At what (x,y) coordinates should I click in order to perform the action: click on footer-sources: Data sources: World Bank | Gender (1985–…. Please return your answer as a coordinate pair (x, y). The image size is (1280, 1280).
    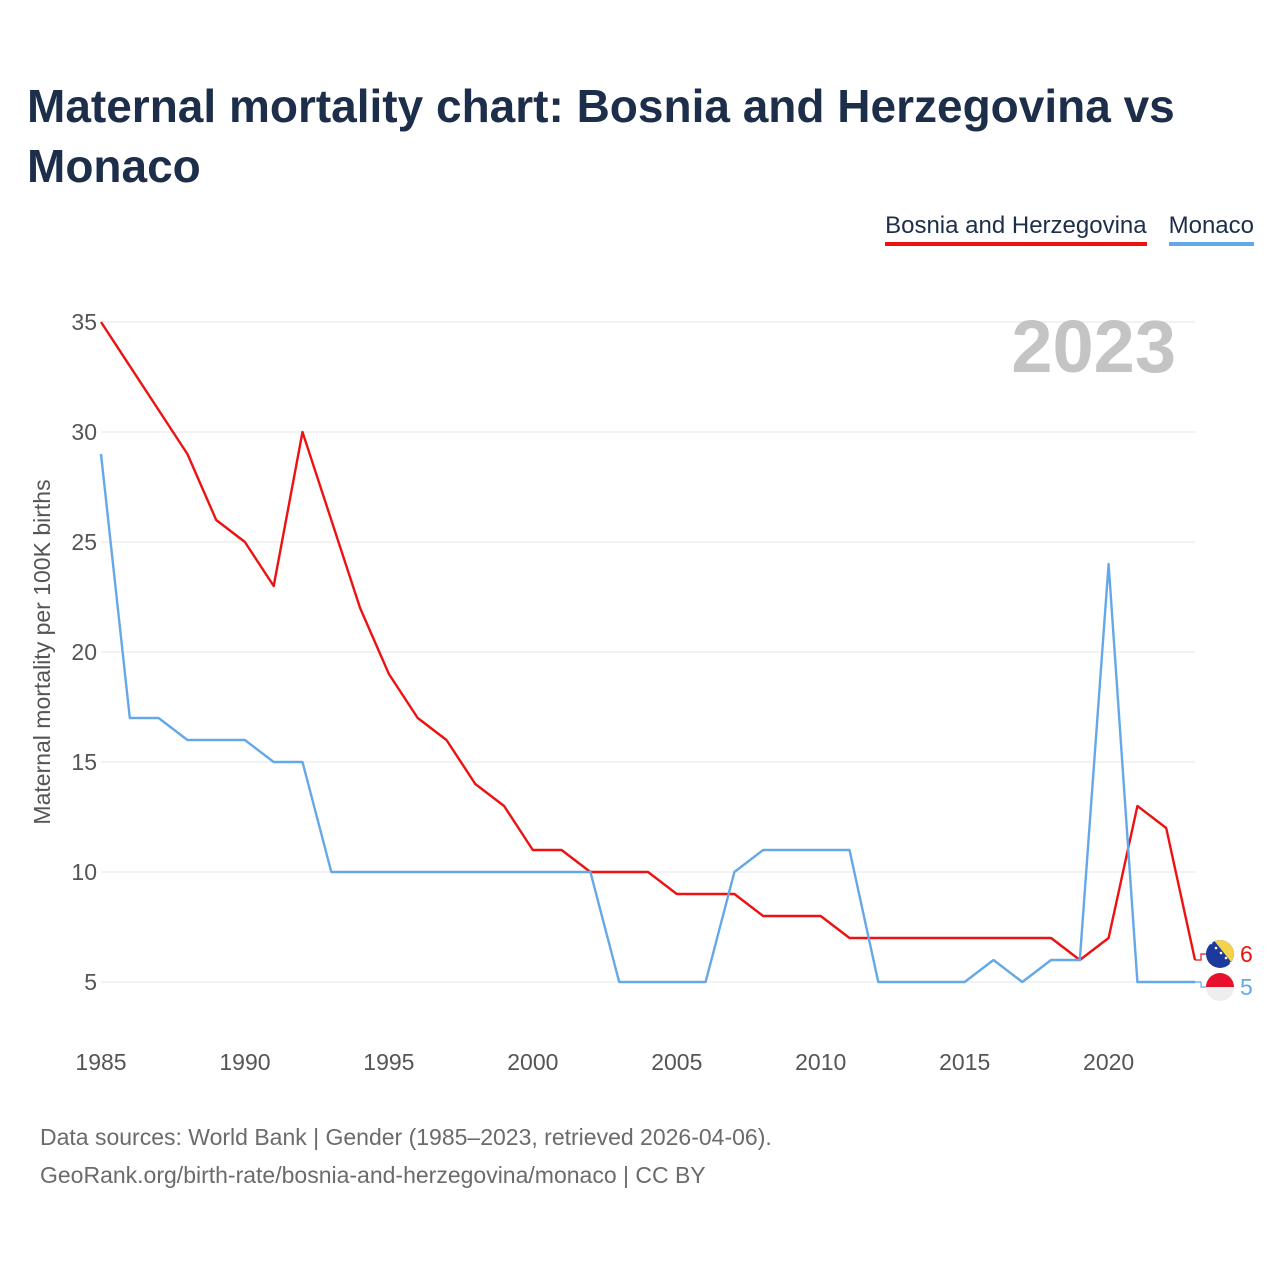
    Looking at the image, I should click on (406, 1137).